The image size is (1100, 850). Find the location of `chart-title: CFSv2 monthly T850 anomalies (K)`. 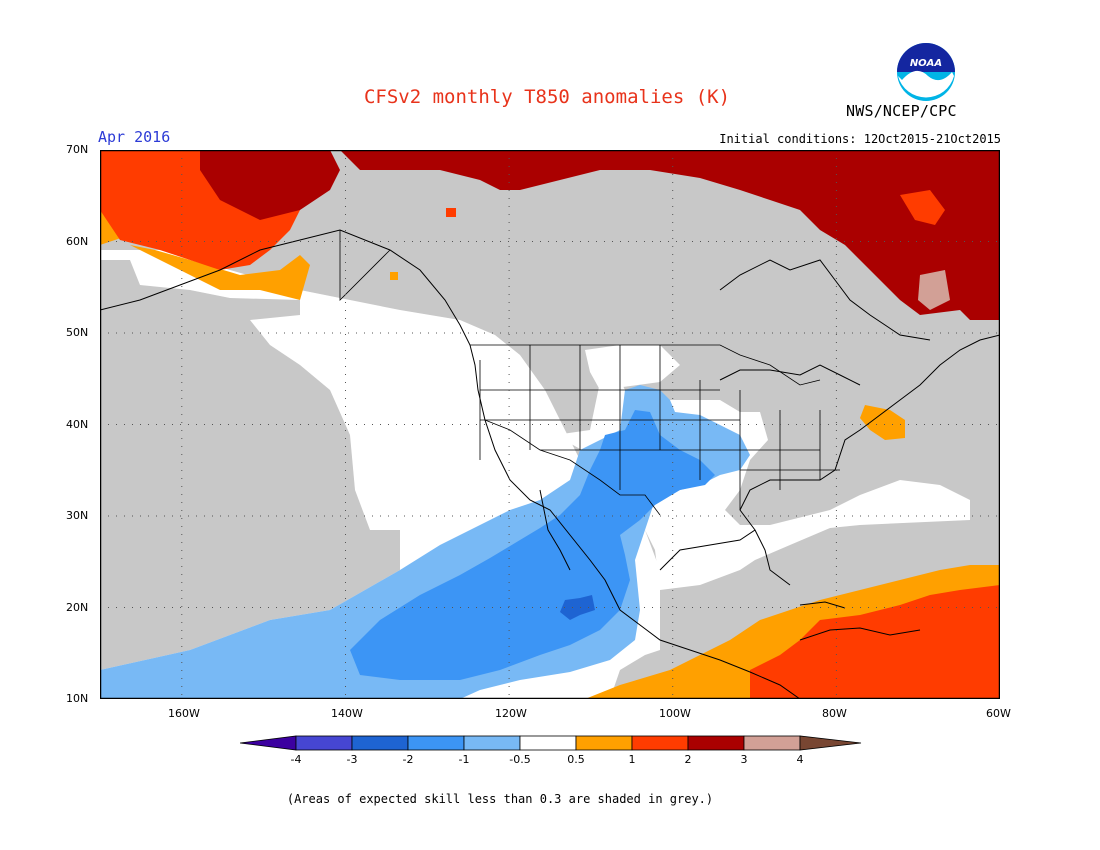

chart-title: CFSv2 monthly T850 anomalies (K) is located at coordinates (547, 97).